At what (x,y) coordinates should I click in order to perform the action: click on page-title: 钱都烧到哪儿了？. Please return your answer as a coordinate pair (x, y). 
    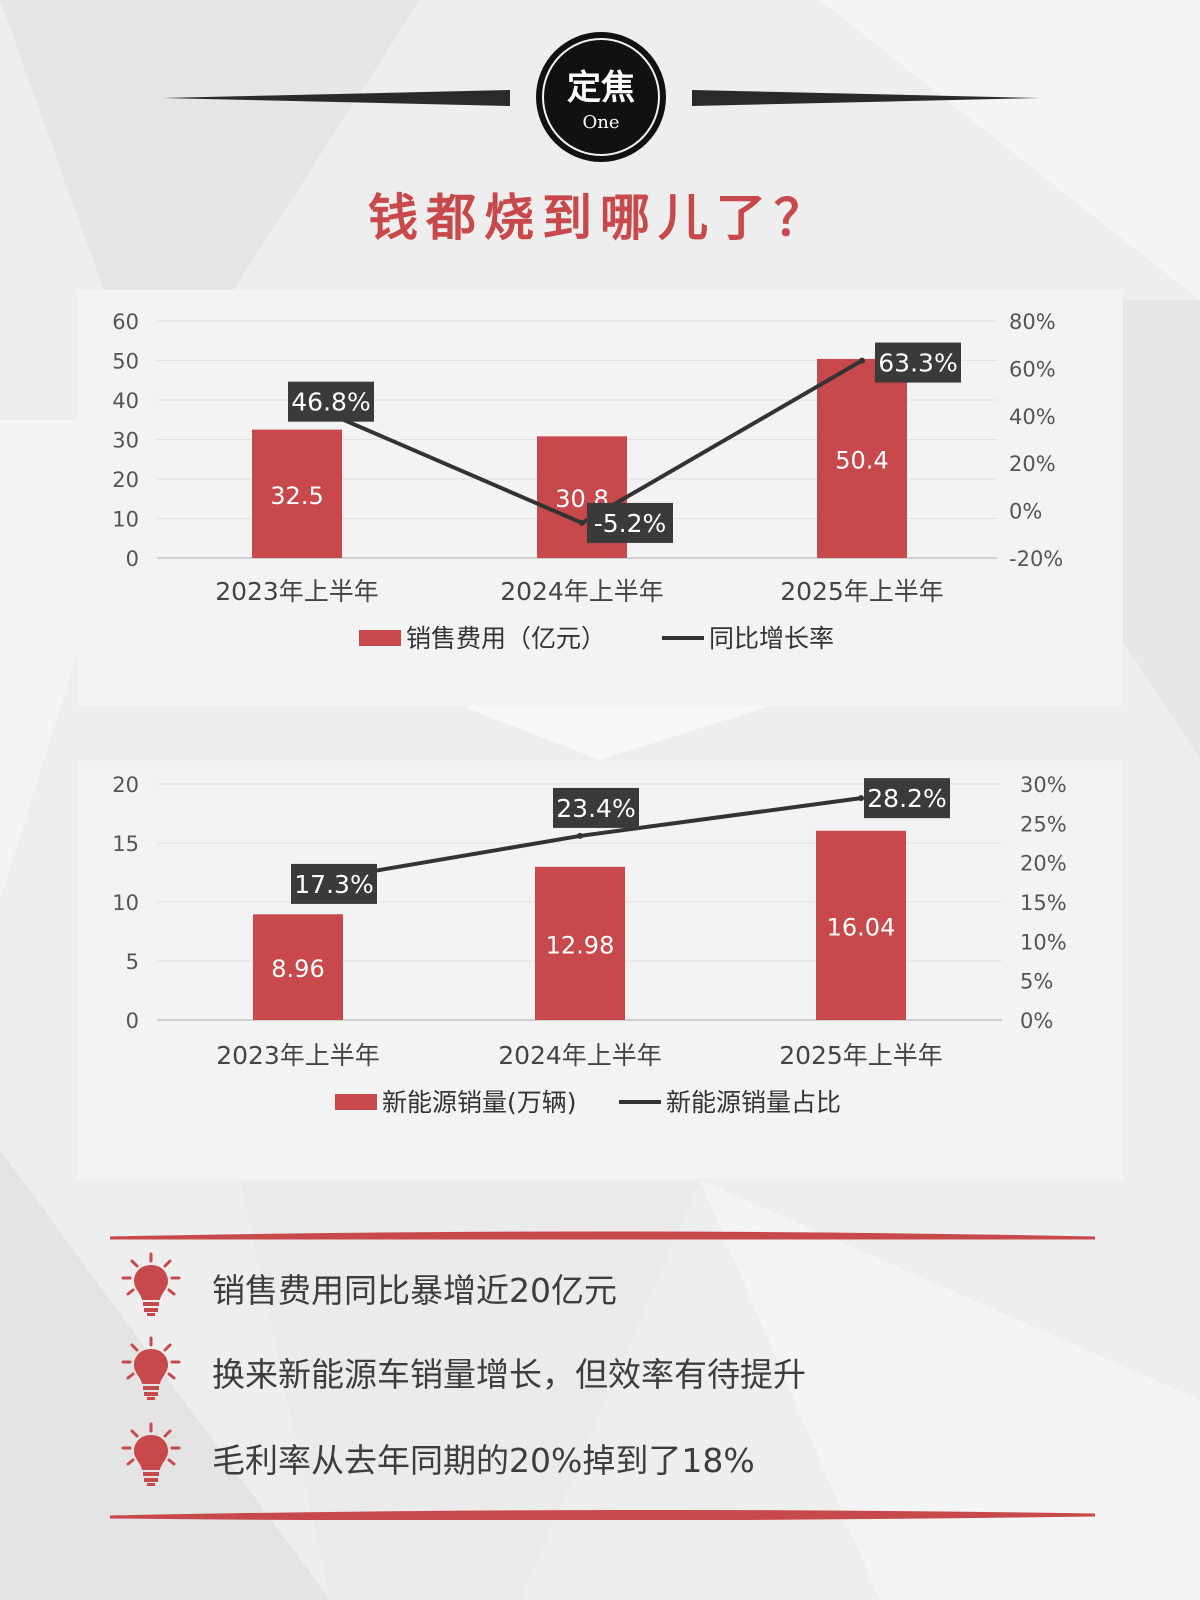
    Looking at the image, I should click on (600, 218).